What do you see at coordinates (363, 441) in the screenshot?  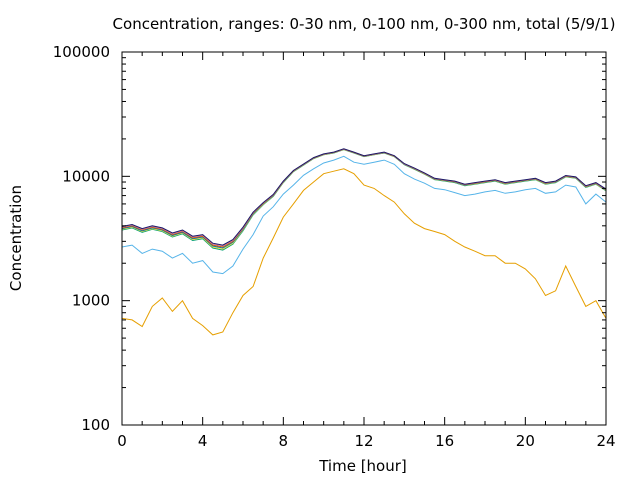 I see `x-tick-label: 12` at bounding box center [363, 441].